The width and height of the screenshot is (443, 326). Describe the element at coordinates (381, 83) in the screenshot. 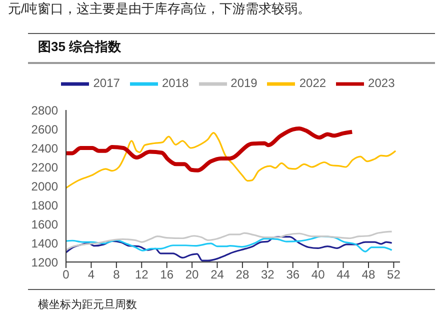

I see `legend-label: 2023` at that location.